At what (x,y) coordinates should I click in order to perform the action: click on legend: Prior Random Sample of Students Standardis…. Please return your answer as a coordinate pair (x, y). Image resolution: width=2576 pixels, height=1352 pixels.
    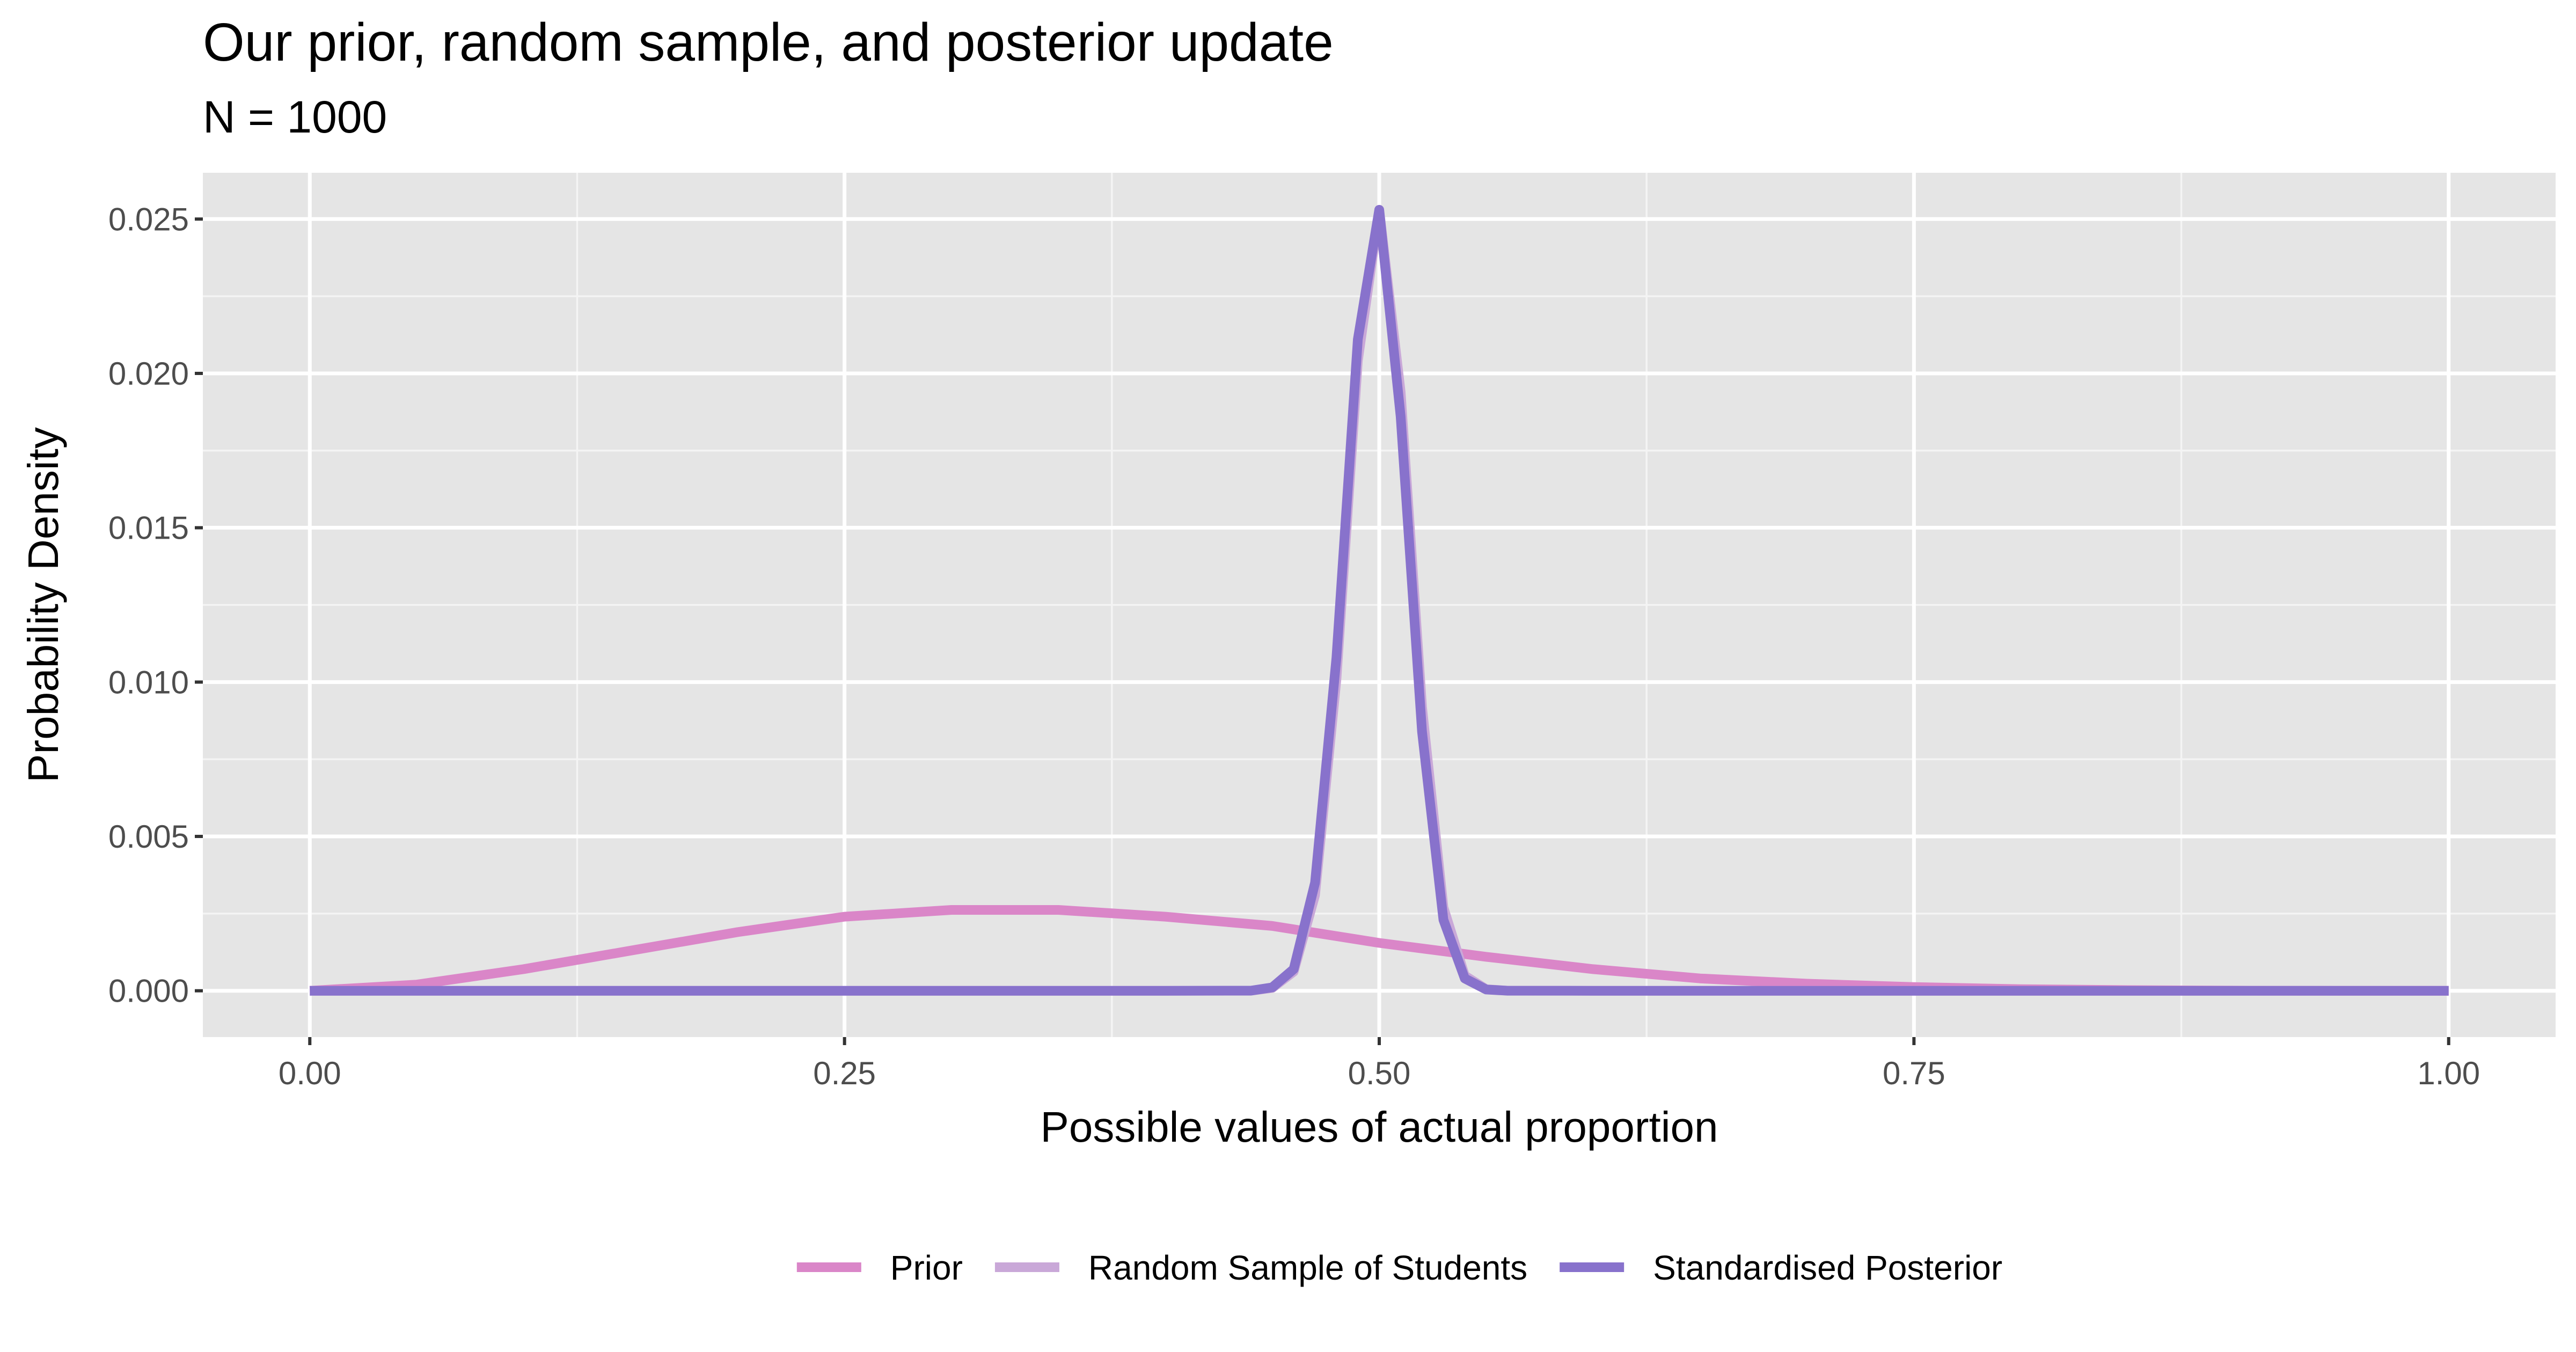
    Looking at the image, I should click on (1399, 1267).